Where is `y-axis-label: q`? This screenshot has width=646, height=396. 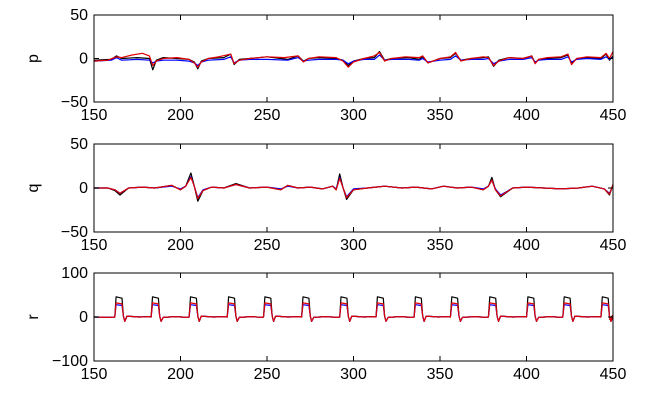
y-axis-label: q is located at coordinates (33, 188).